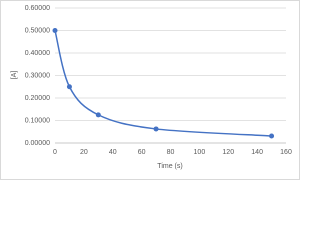 This screenshot has height=240, width=320. What do you see at coordinates (257, 152) in the screenshot?
I see `x-tick-label: 140` at bounding box center [257, 152].